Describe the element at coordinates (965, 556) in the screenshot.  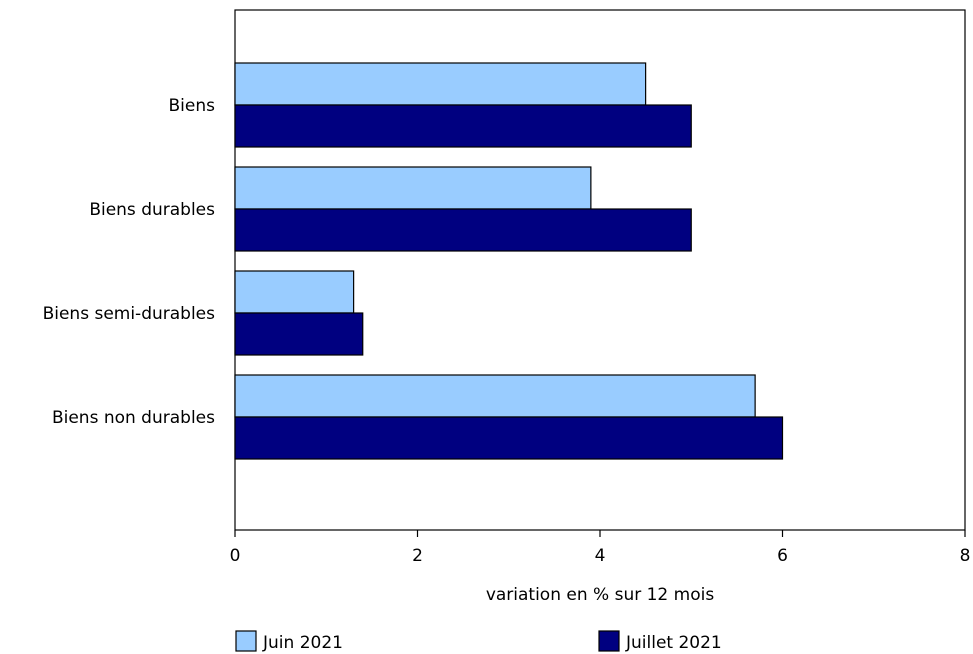
I see `x-tick-label: 8` at that location.